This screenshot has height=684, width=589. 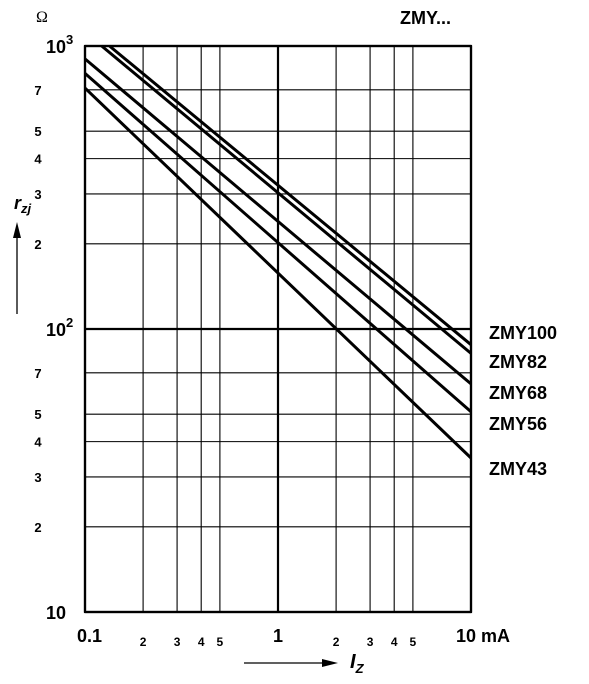 I want to click on y-tick-label: 10², so click(x=59, y=327).